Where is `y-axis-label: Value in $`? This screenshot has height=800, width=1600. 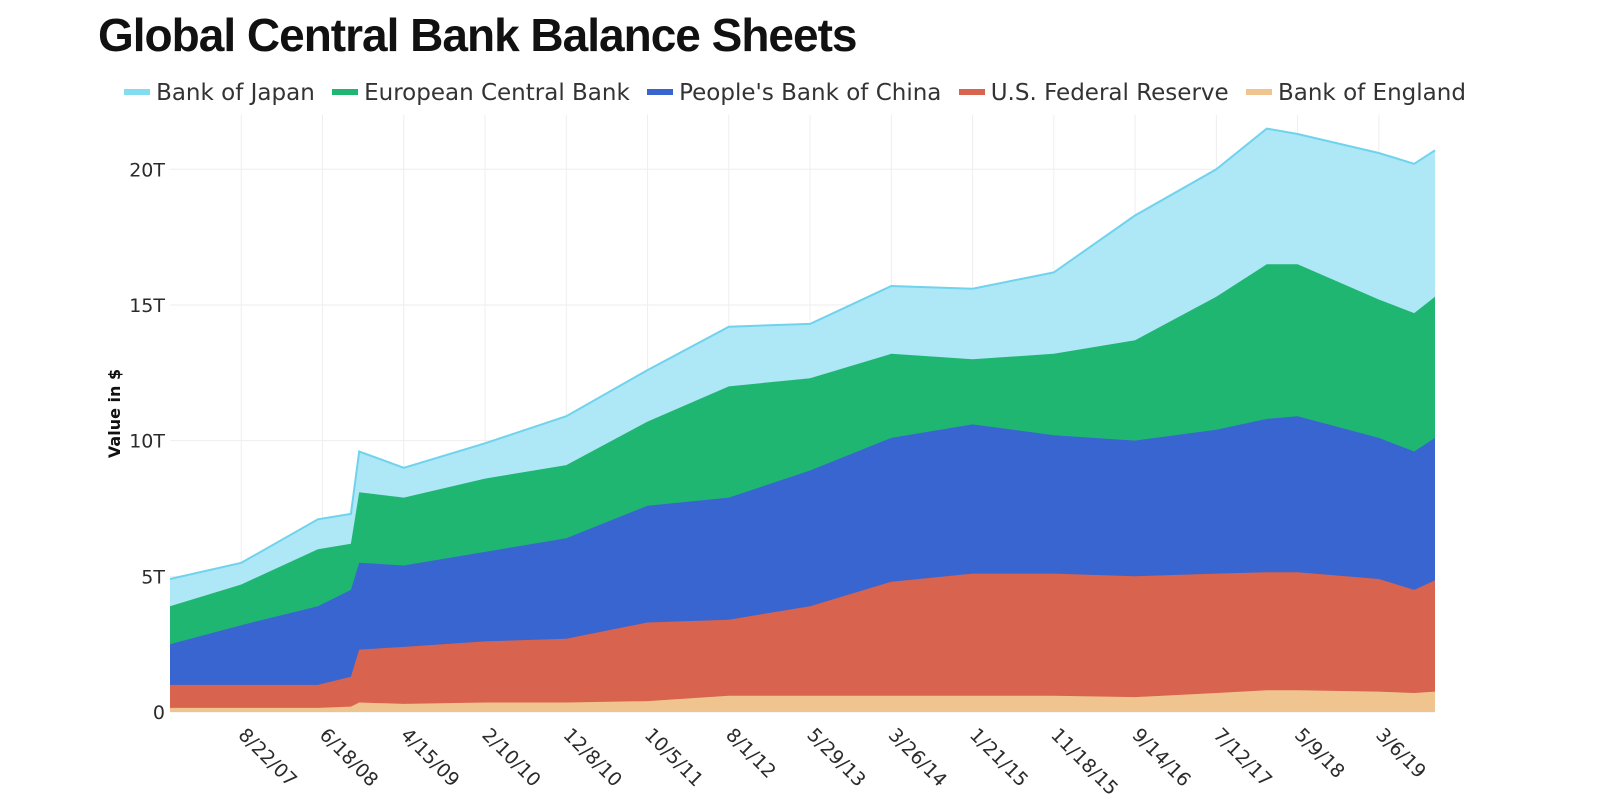 y-axis-label: Value in $ is located at coordinates (114, 413).